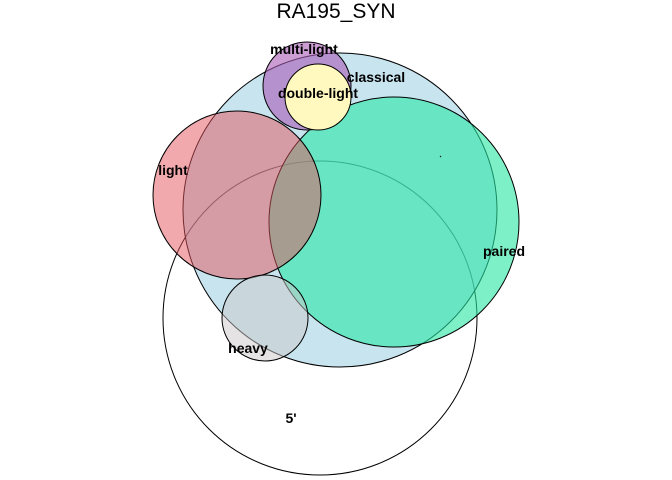 The width and height of the screenshot is (672, 480). Describe the element at coordinates (237, 195) in the screenshot. I see `set-circle-light` at that location.